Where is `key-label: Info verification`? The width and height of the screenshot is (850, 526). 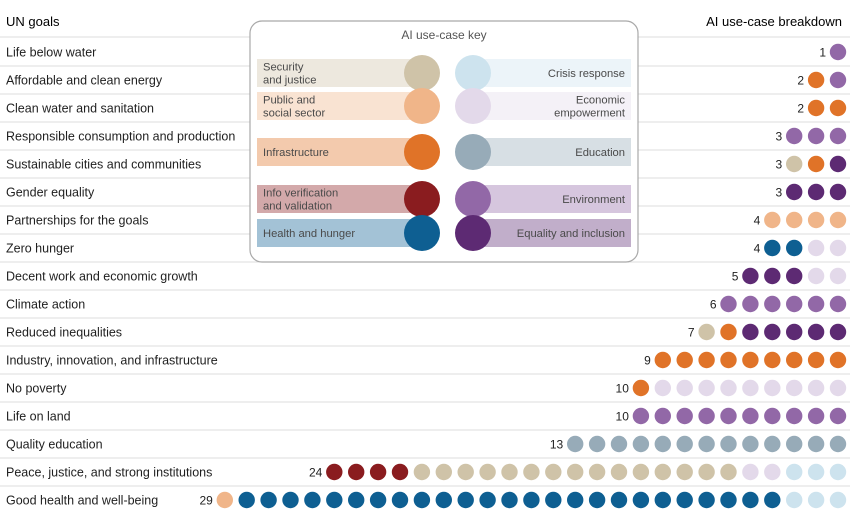
key-label: Info verification is located at coordinates (300, 194).